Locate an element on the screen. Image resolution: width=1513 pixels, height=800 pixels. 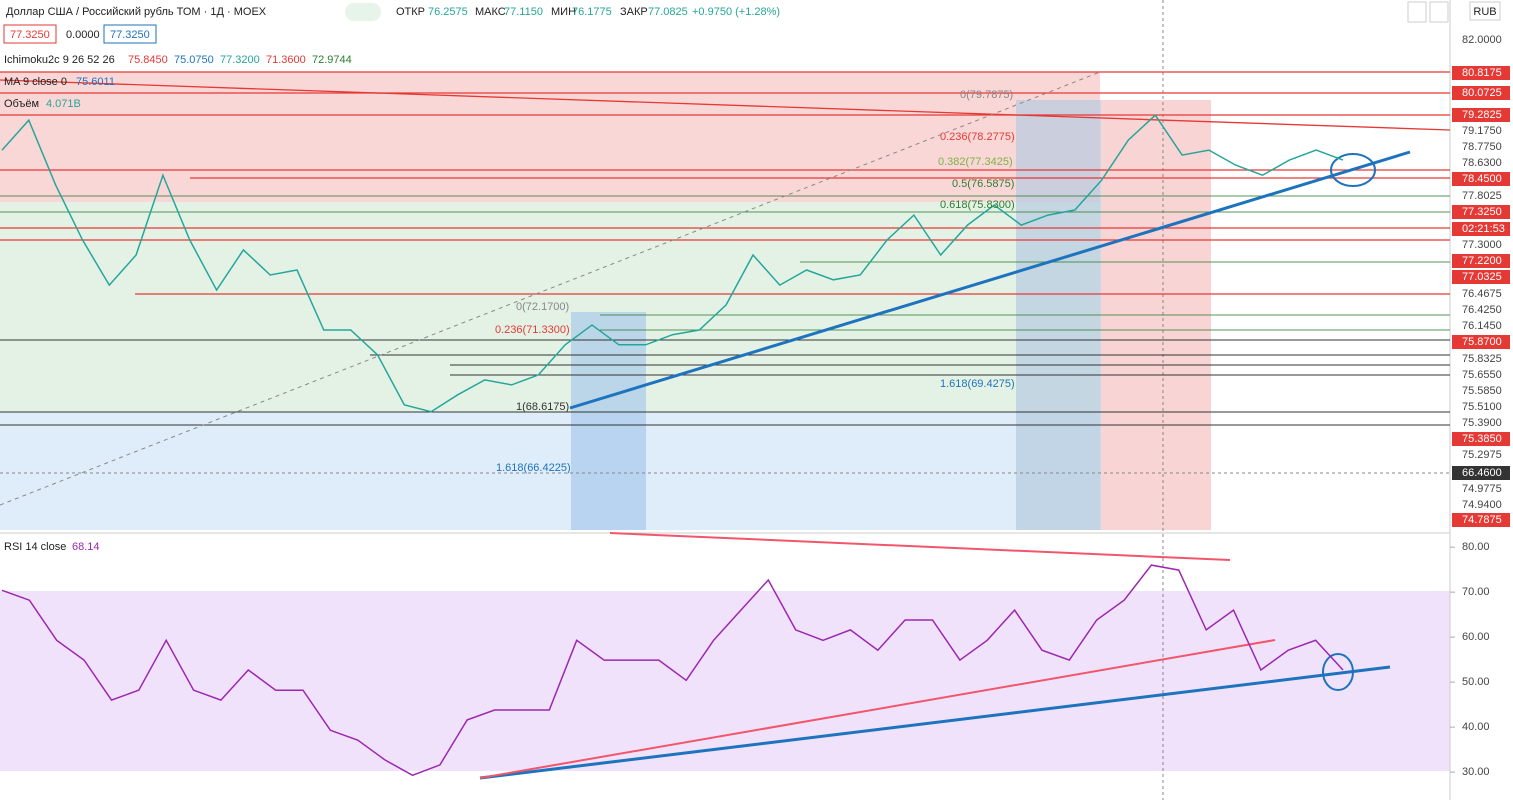
price-axis-label: 78.4500 is located at coordinates (1482, 179).